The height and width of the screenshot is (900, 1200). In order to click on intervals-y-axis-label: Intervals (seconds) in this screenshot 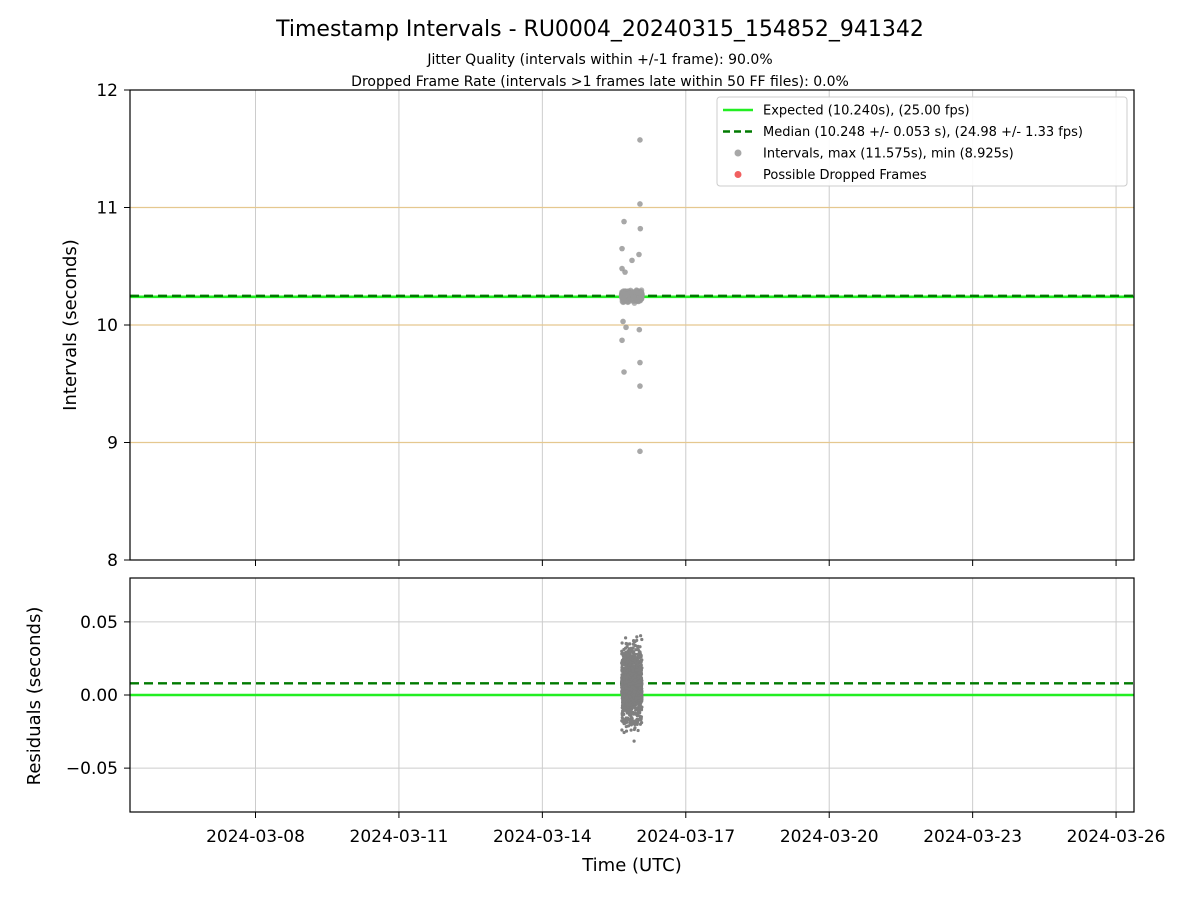, I will do `click(70, 325)`.